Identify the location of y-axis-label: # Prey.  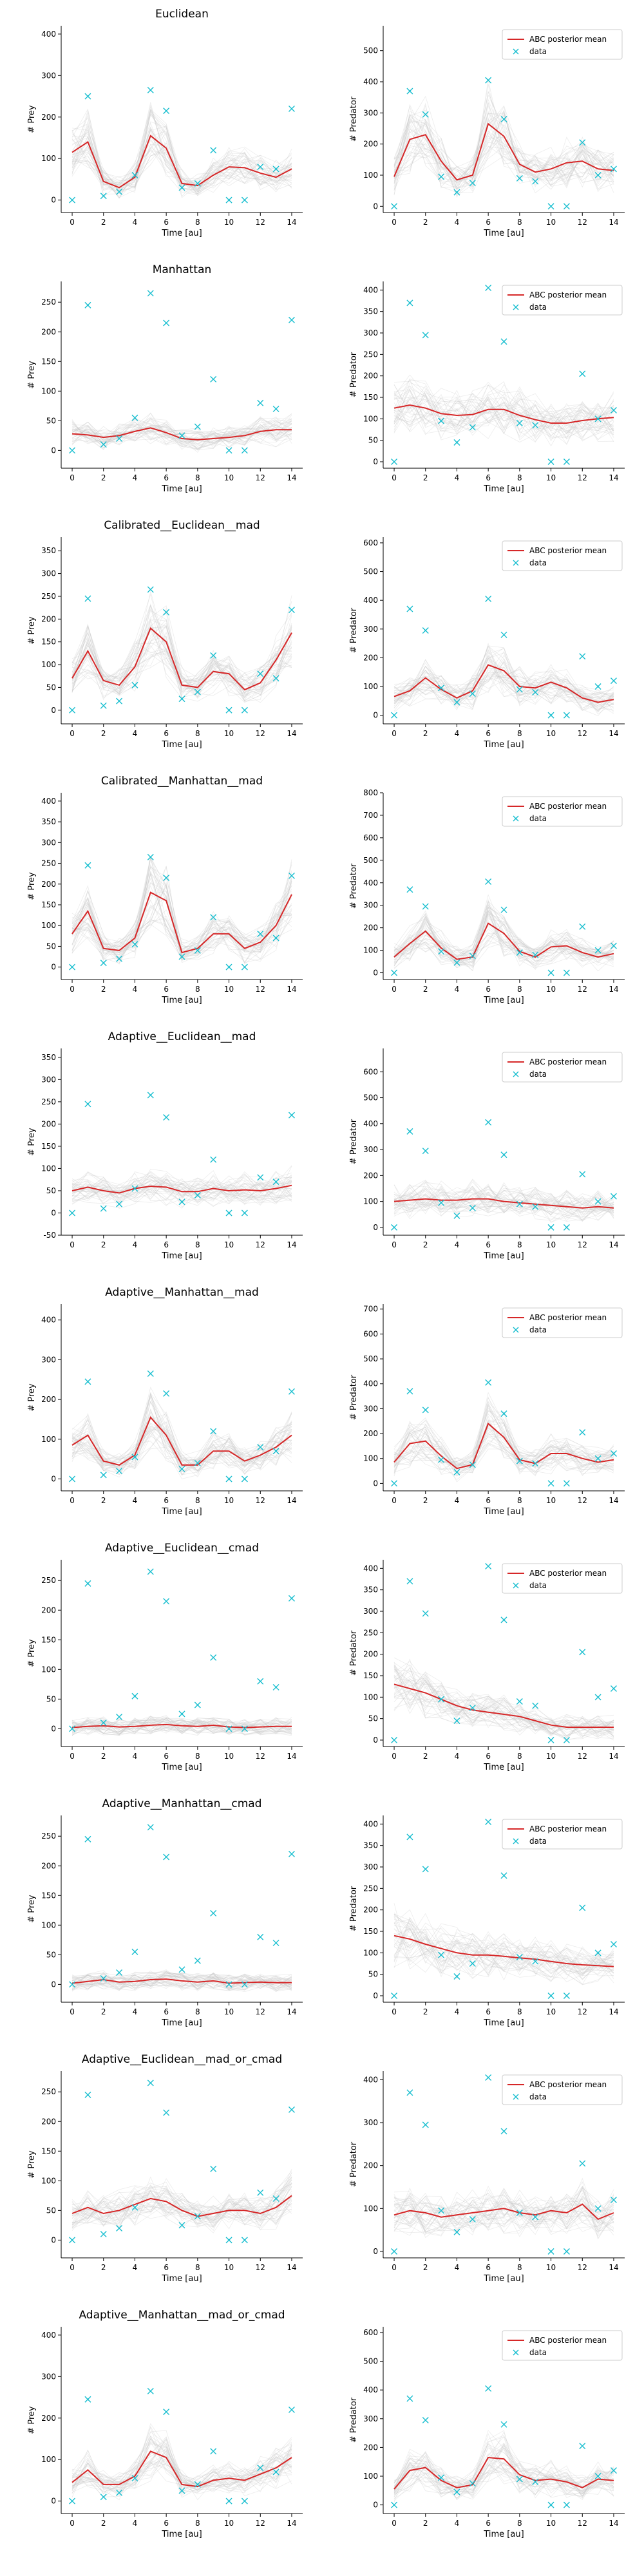
(32, 1909).